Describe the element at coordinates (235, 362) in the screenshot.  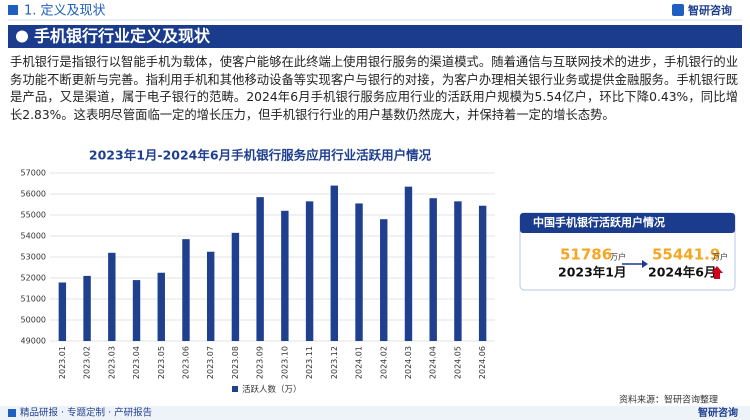
I see `x-tick-label: 2023.08` at that location.